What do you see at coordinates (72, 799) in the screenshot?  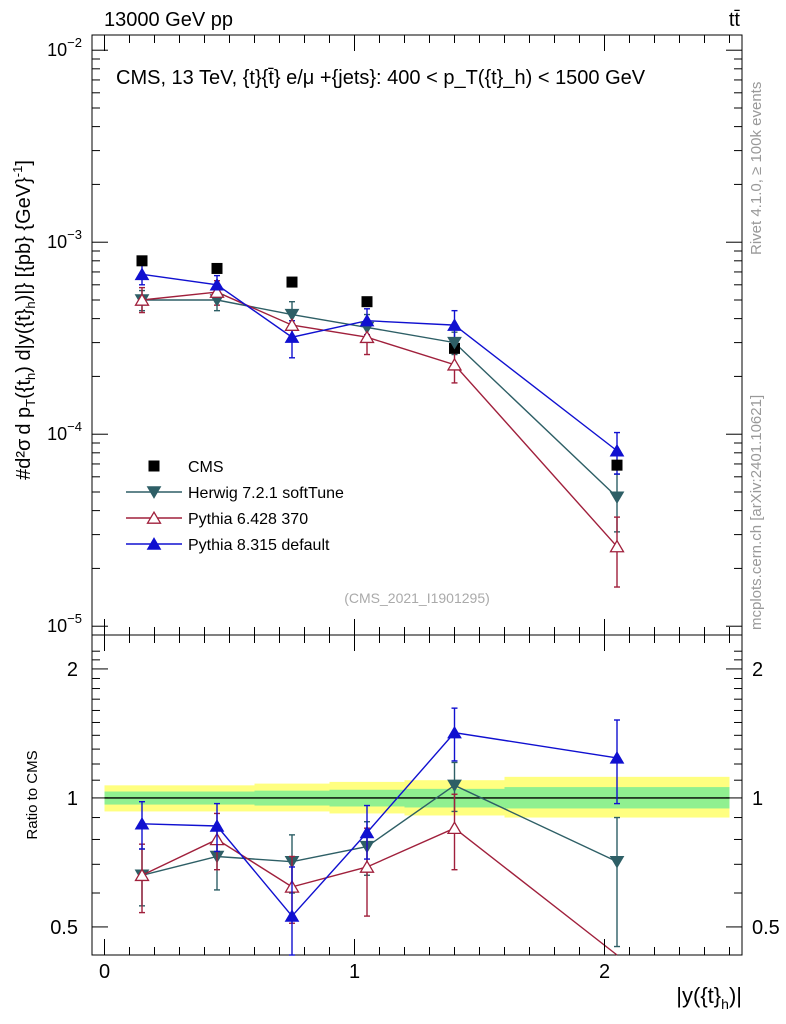 I see `ratio-y-tick-label: 1` at bounding box center [72, 799].